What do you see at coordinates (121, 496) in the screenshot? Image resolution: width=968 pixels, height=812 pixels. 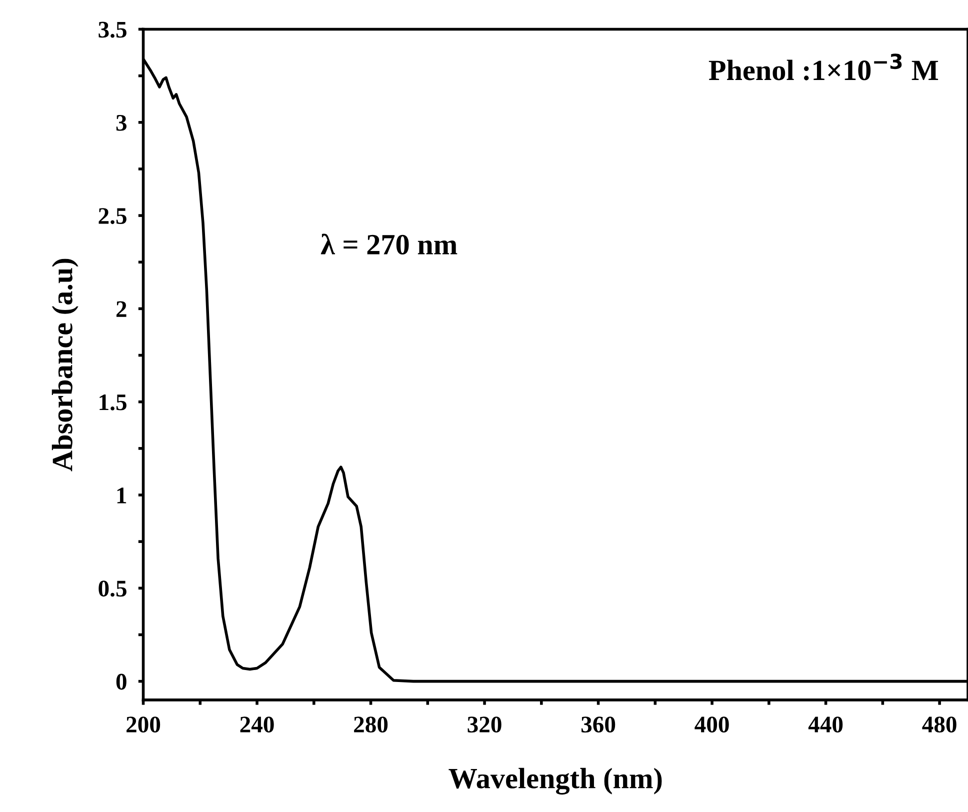 I see `y-tick-label: 1` at bounding box center [121, 496].